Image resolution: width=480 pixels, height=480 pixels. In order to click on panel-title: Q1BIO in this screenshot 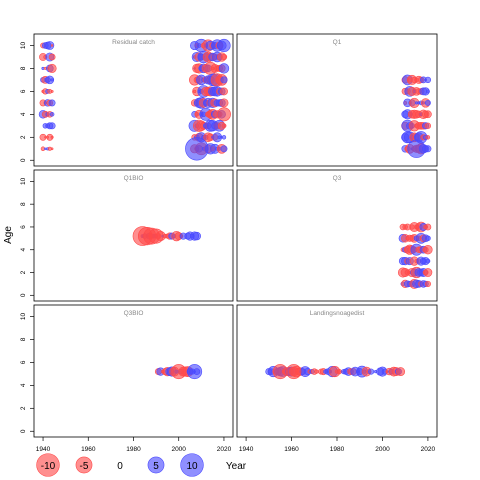, I will do `click(134, 178)`.